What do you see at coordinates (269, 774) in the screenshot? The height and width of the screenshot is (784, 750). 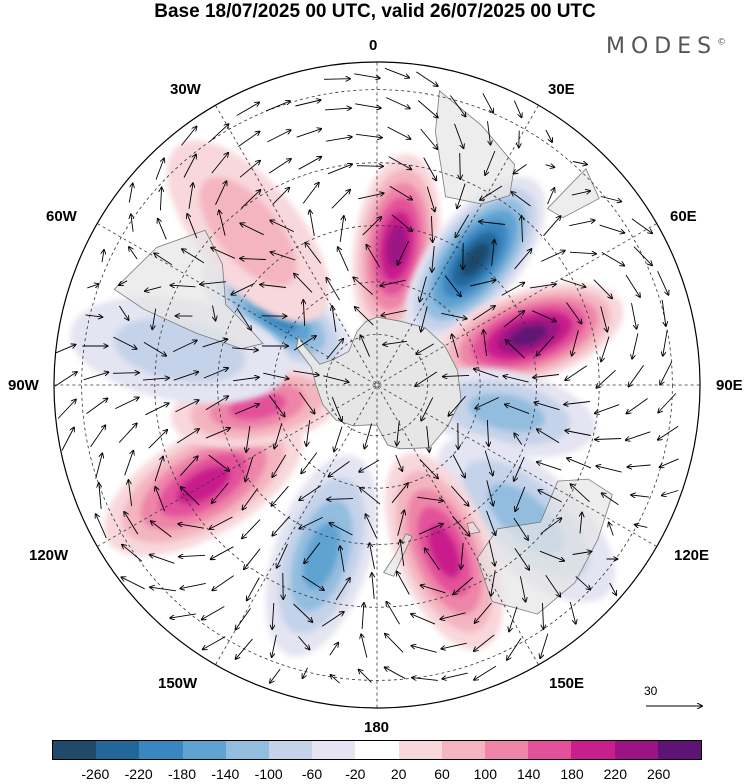 I see `colorbar-tick-label: -100` at bounding box center [269, 774].